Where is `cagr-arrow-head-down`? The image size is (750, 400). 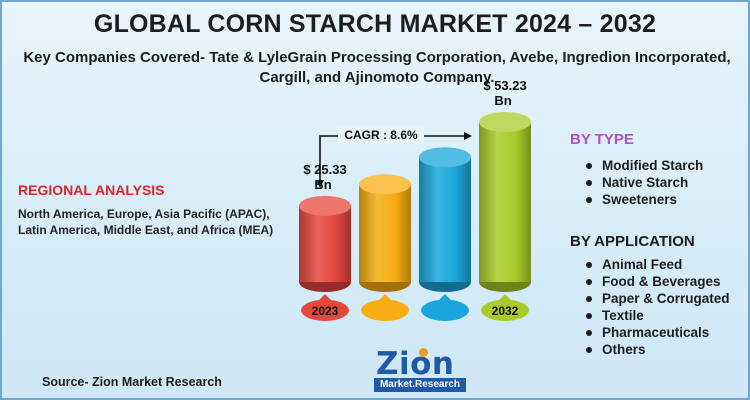 cagr-arrow-head-down is located at coordinates (320, 184).